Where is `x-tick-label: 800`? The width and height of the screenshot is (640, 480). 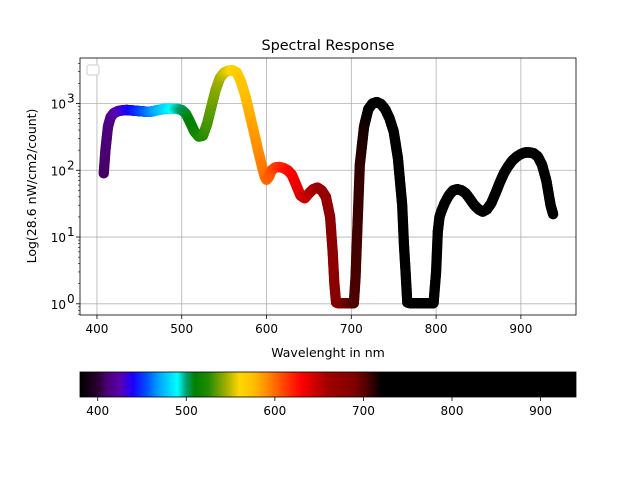 x-tick-label: 800 is located at coordinates (436, 329).